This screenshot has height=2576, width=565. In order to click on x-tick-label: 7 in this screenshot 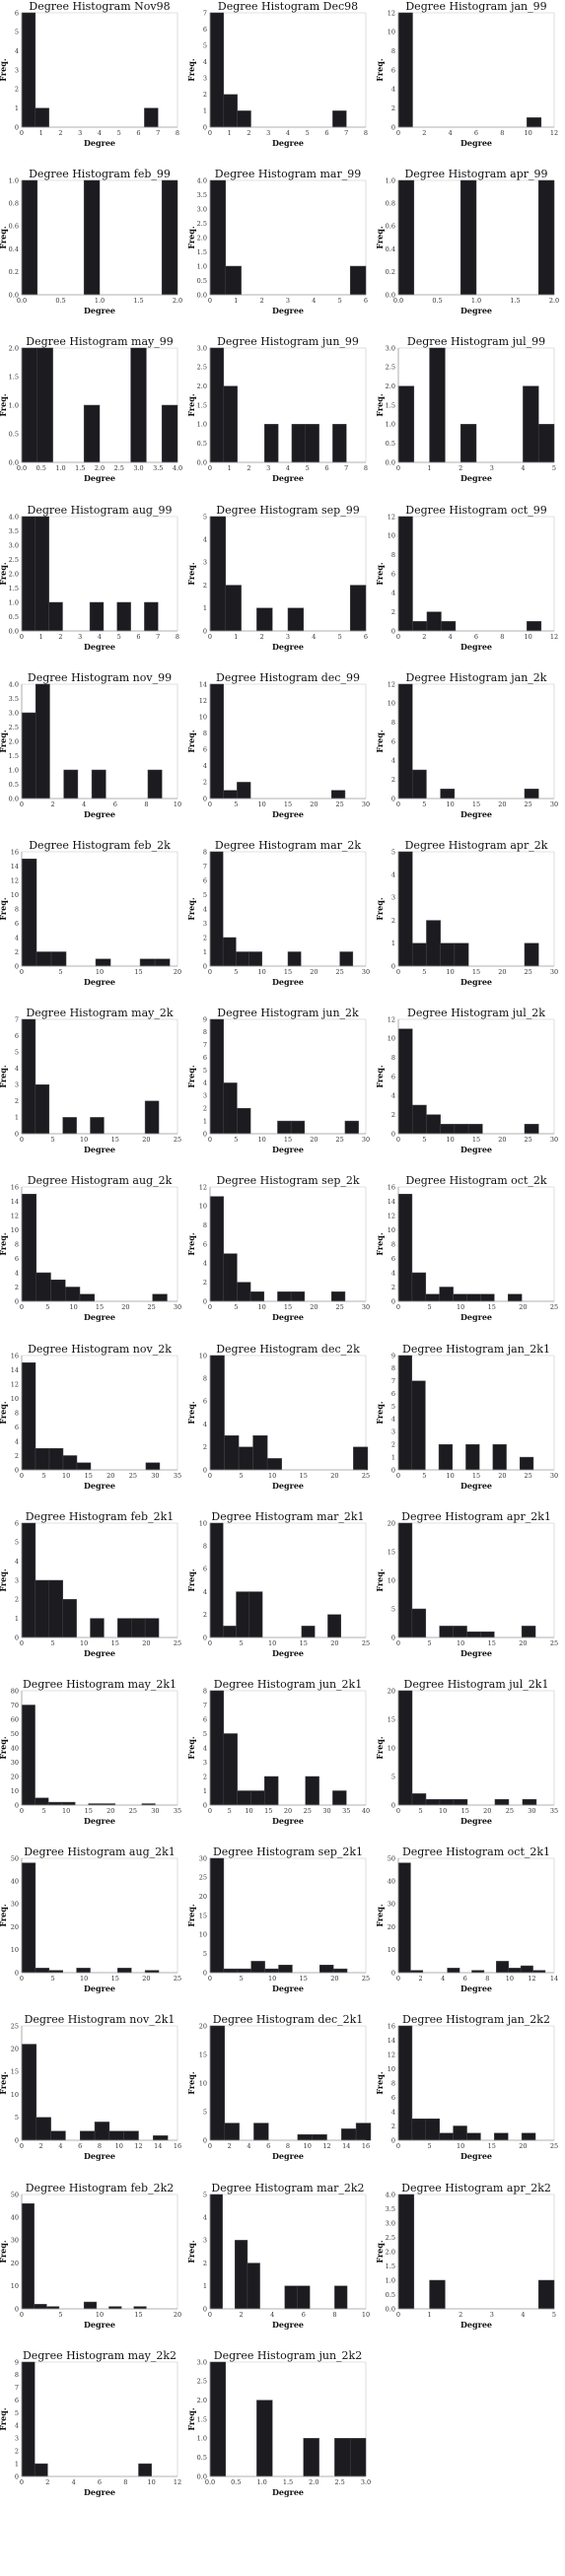, I will do `click(346, 133)`.